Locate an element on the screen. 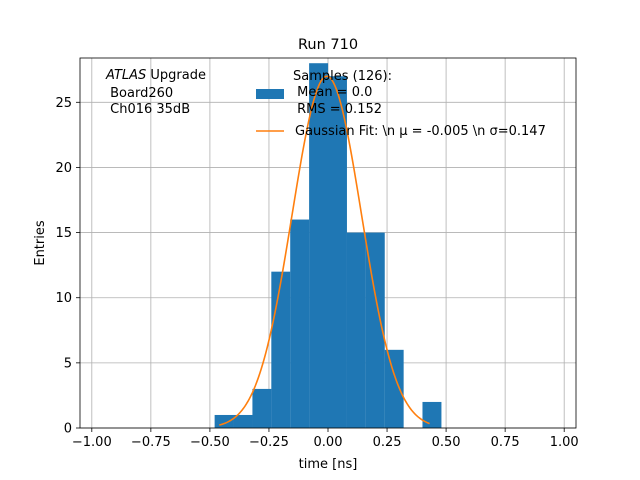 The width and height of the screenshot is (640, 480). x-axis: −1.00 −0.75 −0.50 −0.25 0.00 0.25 0.50 0.75 1.00 is located at coordinates (325, 439).